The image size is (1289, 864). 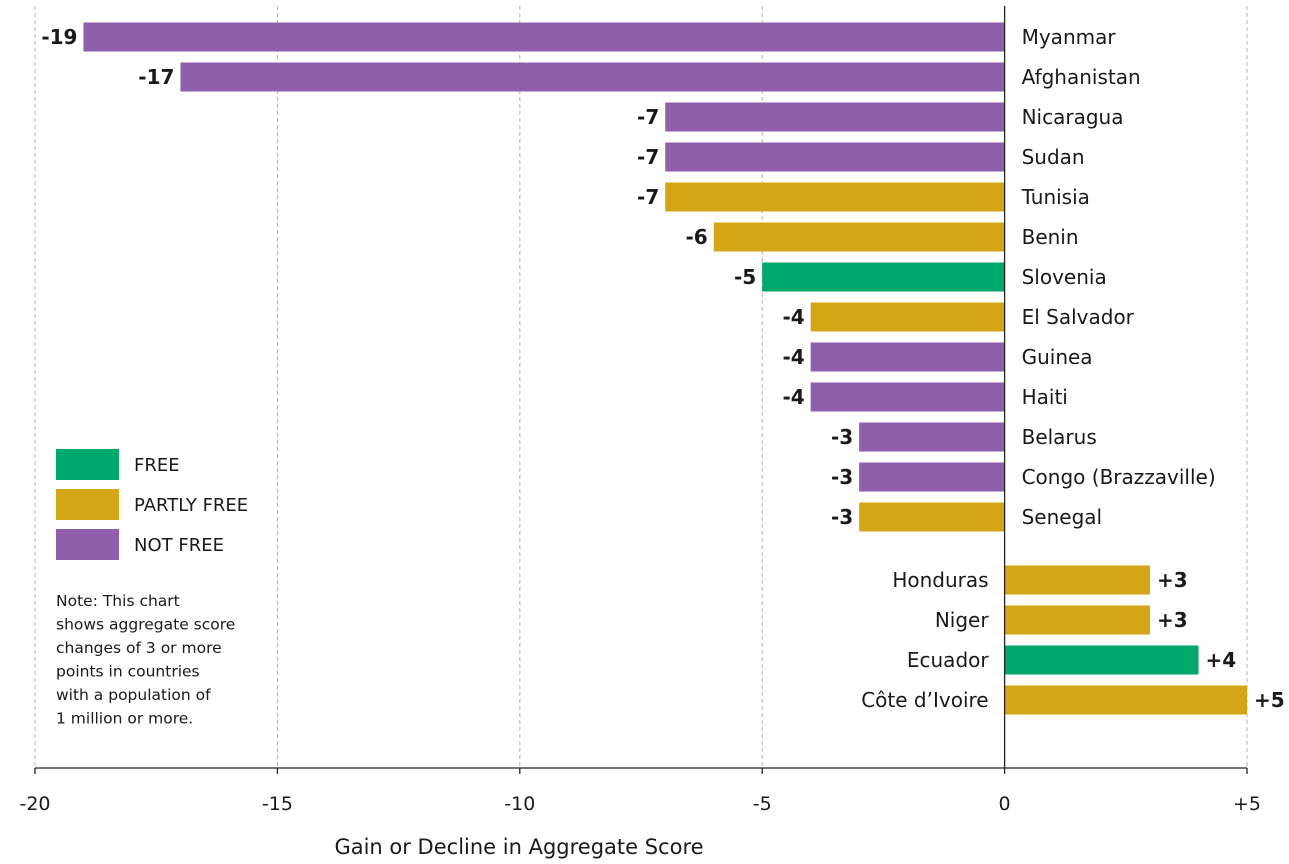 What do you see at coordinates (1005, 804) in the screenshot?
I see `tick-label: 0` at bounding box center [1005, 804].